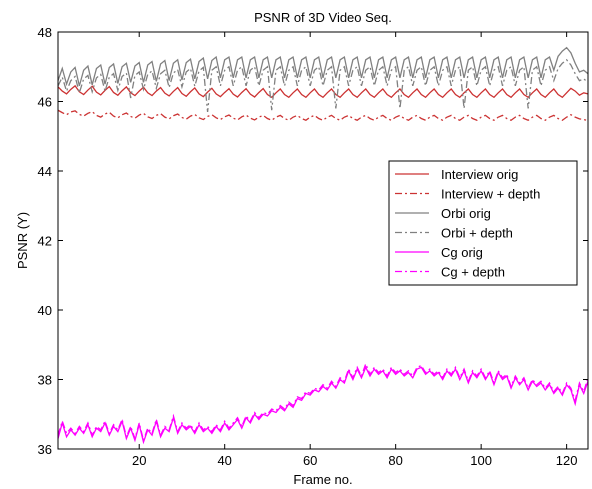 Image resolution: width=592 pixels, height=489 pixels. What do you see at coordinates (323, 402) in the screenshot?
I see `series-line-cg-depth` at bounding box center [323, 402].